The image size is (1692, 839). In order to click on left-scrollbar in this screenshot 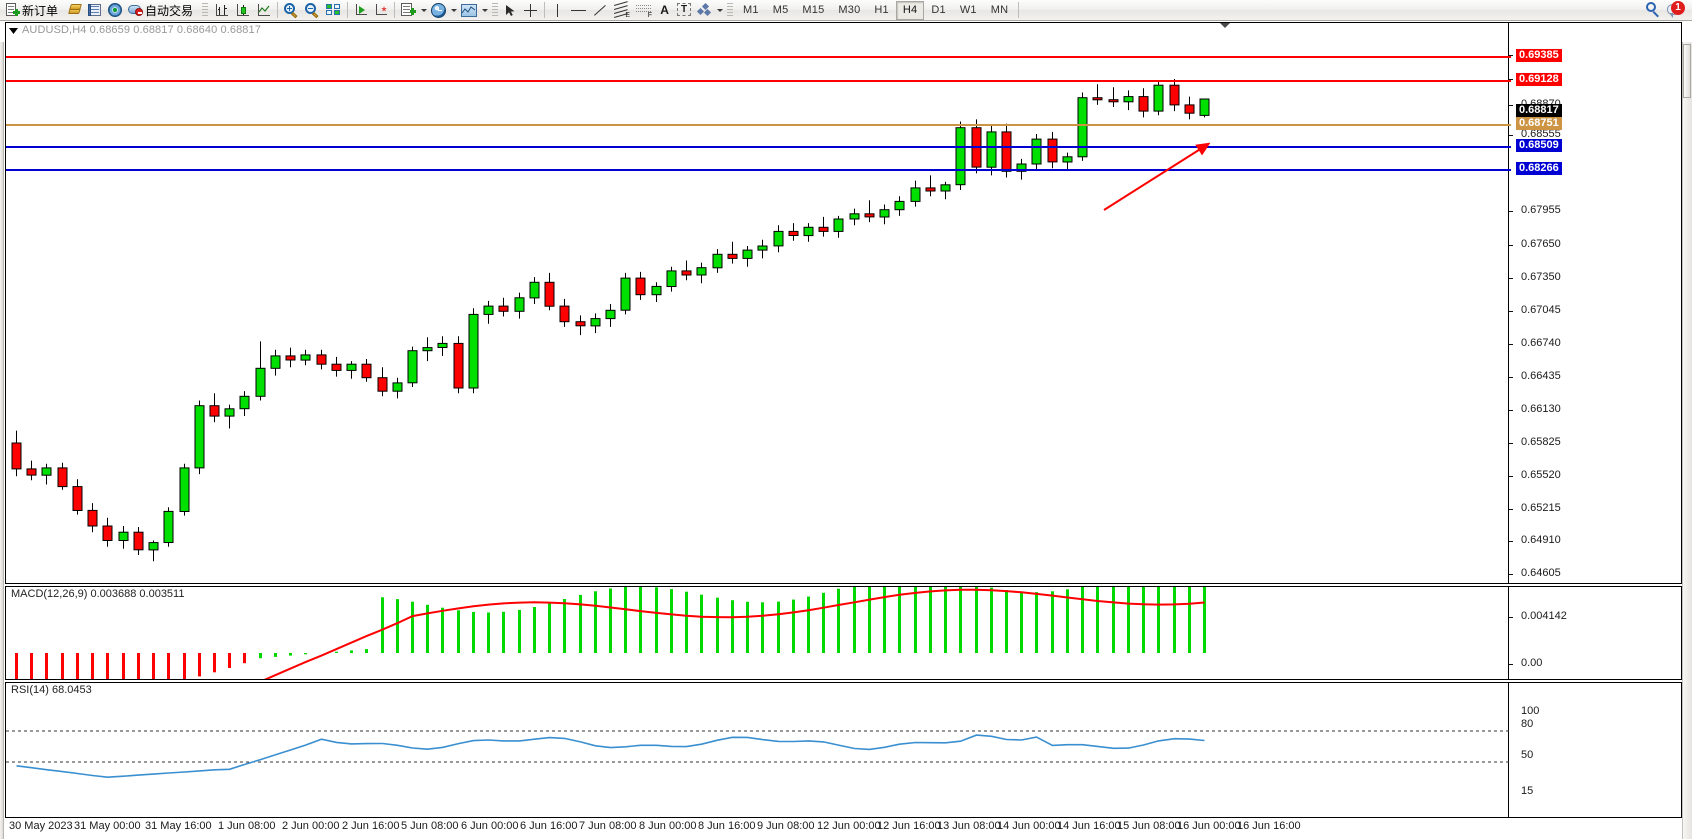, I will do `click(2, 440)`.